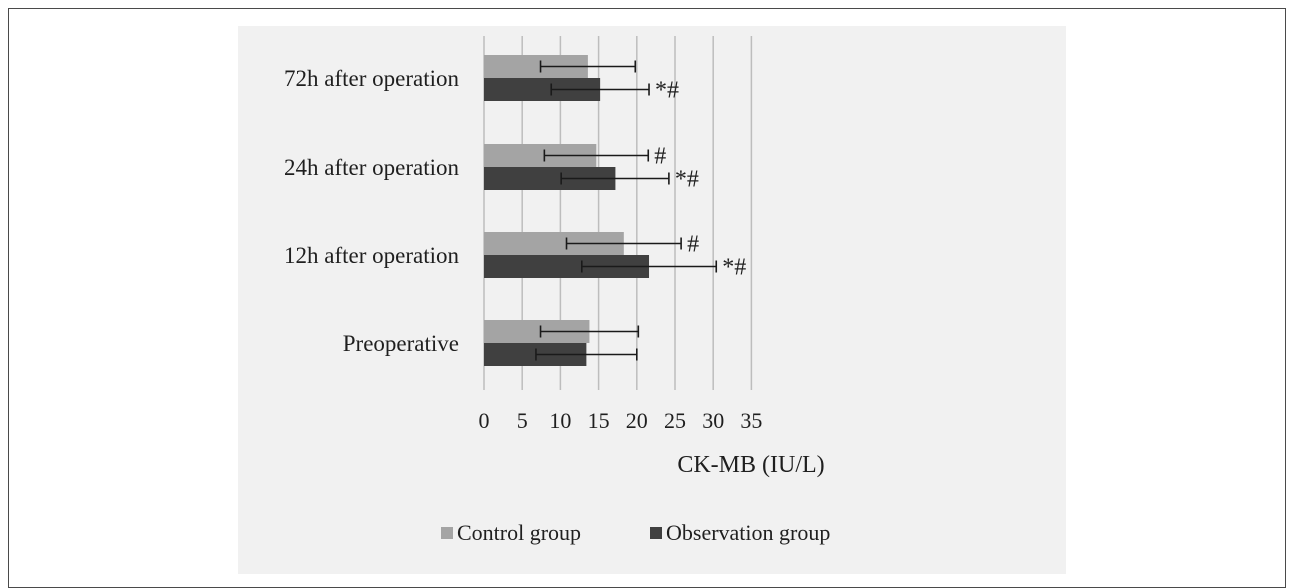  What do you see at coordinates (599, 420) in the screenshot?
I see `x-tick-label: 15` at bounding box center [599, 420].